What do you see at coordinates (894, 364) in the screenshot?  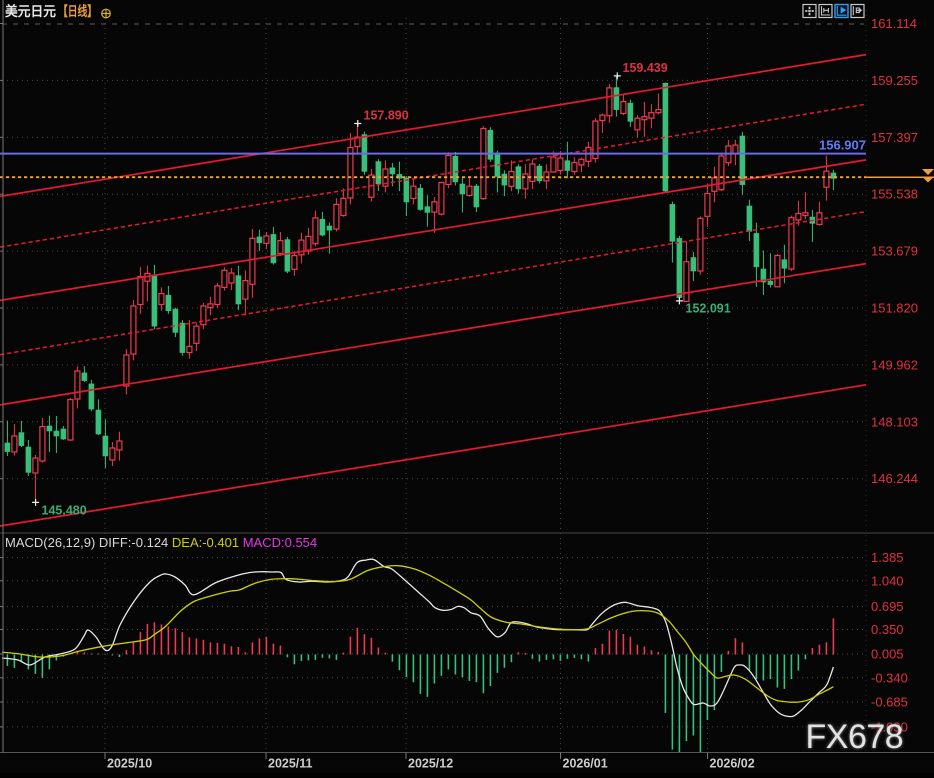 I see `svg-text: 149.962` at bounding box center [894, 364].